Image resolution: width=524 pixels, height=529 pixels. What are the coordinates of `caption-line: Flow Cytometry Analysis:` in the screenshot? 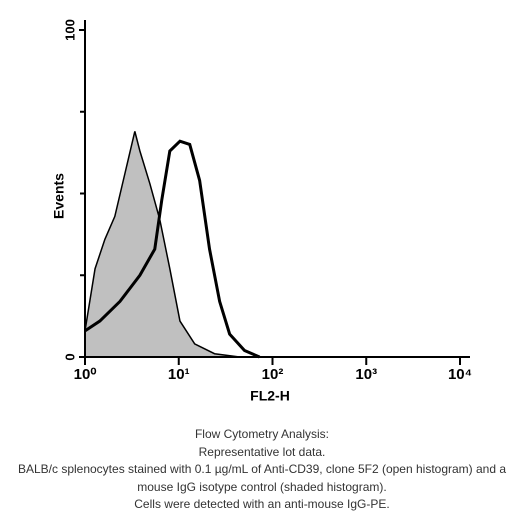 It's located at (262, 434).